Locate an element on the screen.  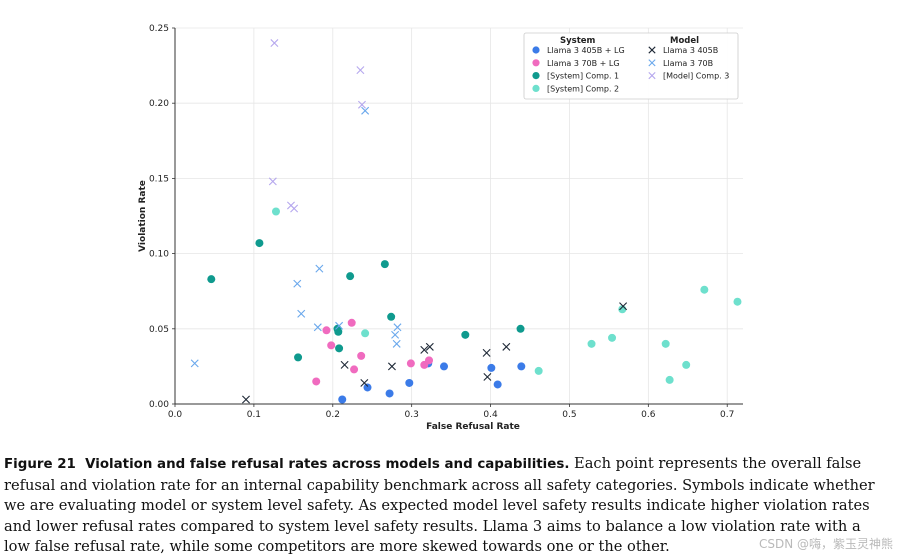
y-axis-label: Violation Rate is located at coordinates (143, 216).